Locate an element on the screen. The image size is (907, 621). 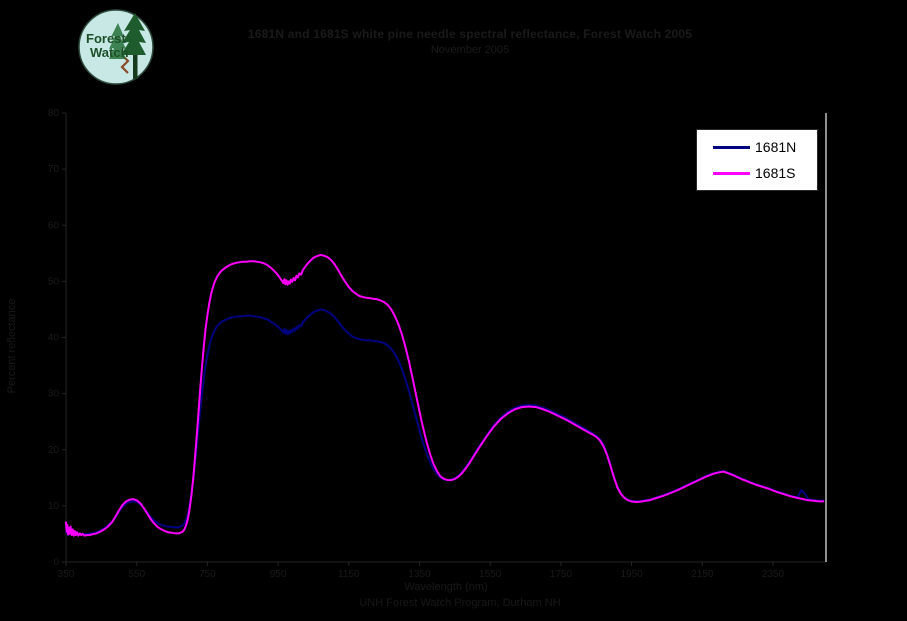
svg-text: 0 is located at coordinates (56, 562).